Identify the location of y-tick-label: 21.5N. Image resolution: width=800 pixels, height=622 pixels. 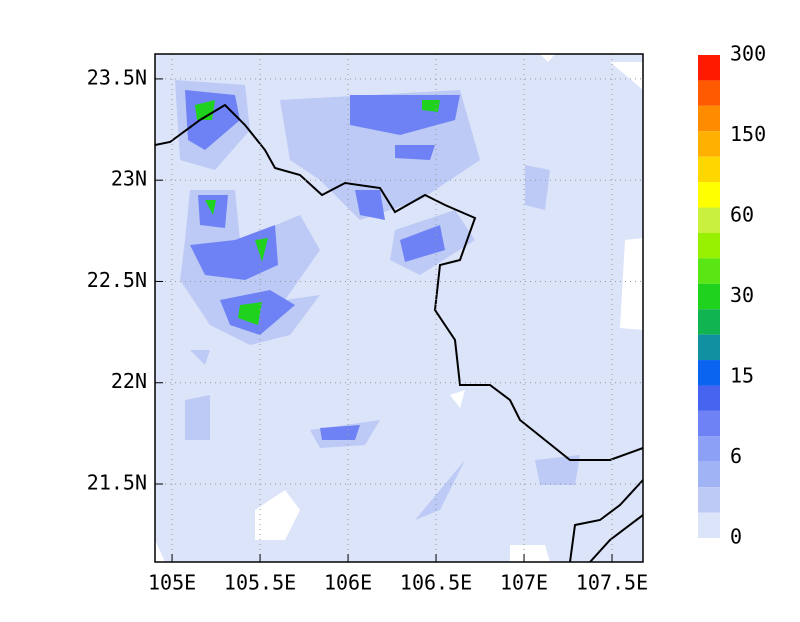
(117, 483).